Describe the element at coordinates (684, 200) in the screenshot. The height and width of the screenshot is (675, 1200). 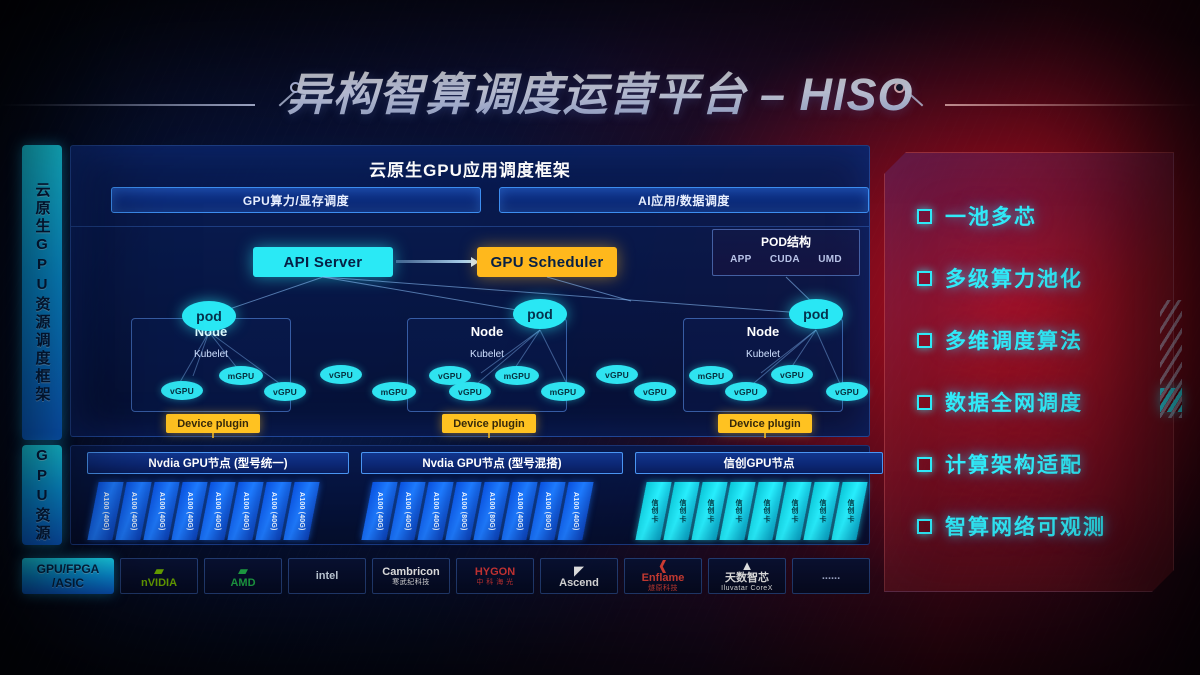
I see `framework-bar-ai-data: AI应用/数据调度` at that location.